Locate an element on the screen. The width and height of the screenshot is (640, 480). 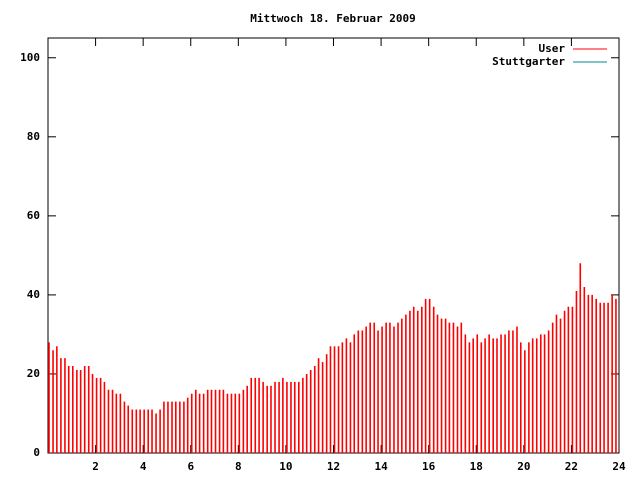
x-tick-label: 2 is located at coordinates (95, 466).